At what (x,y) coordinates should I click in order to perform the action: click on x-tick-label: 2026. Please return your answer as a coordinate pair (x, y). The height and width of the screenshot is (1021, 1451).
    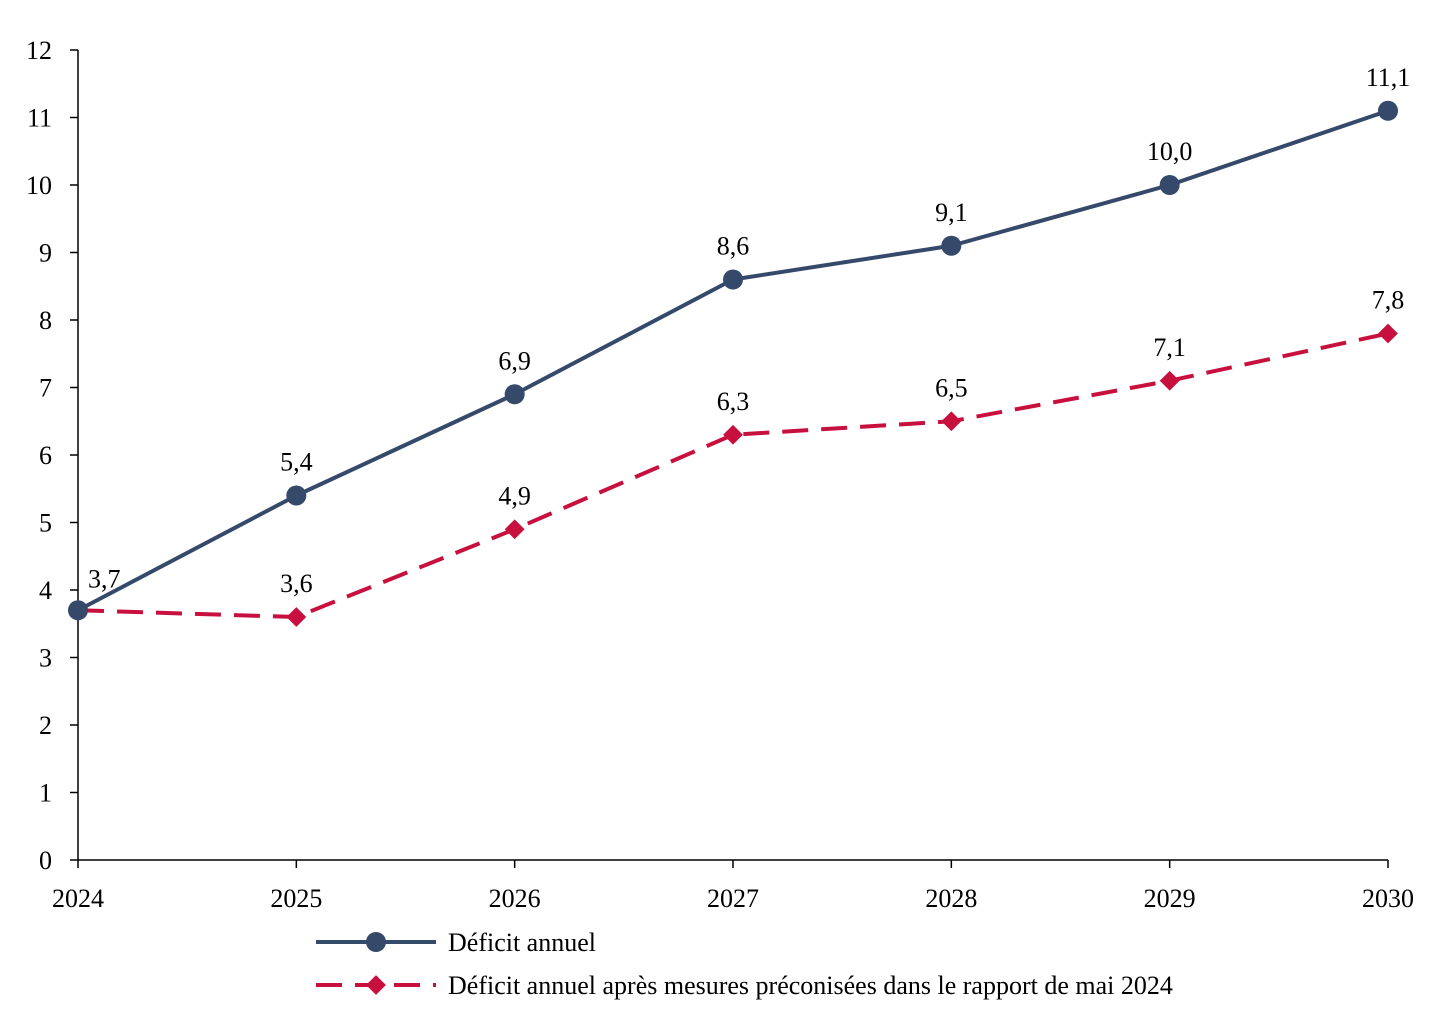
    Looking at the image, I should click on (515, 898).